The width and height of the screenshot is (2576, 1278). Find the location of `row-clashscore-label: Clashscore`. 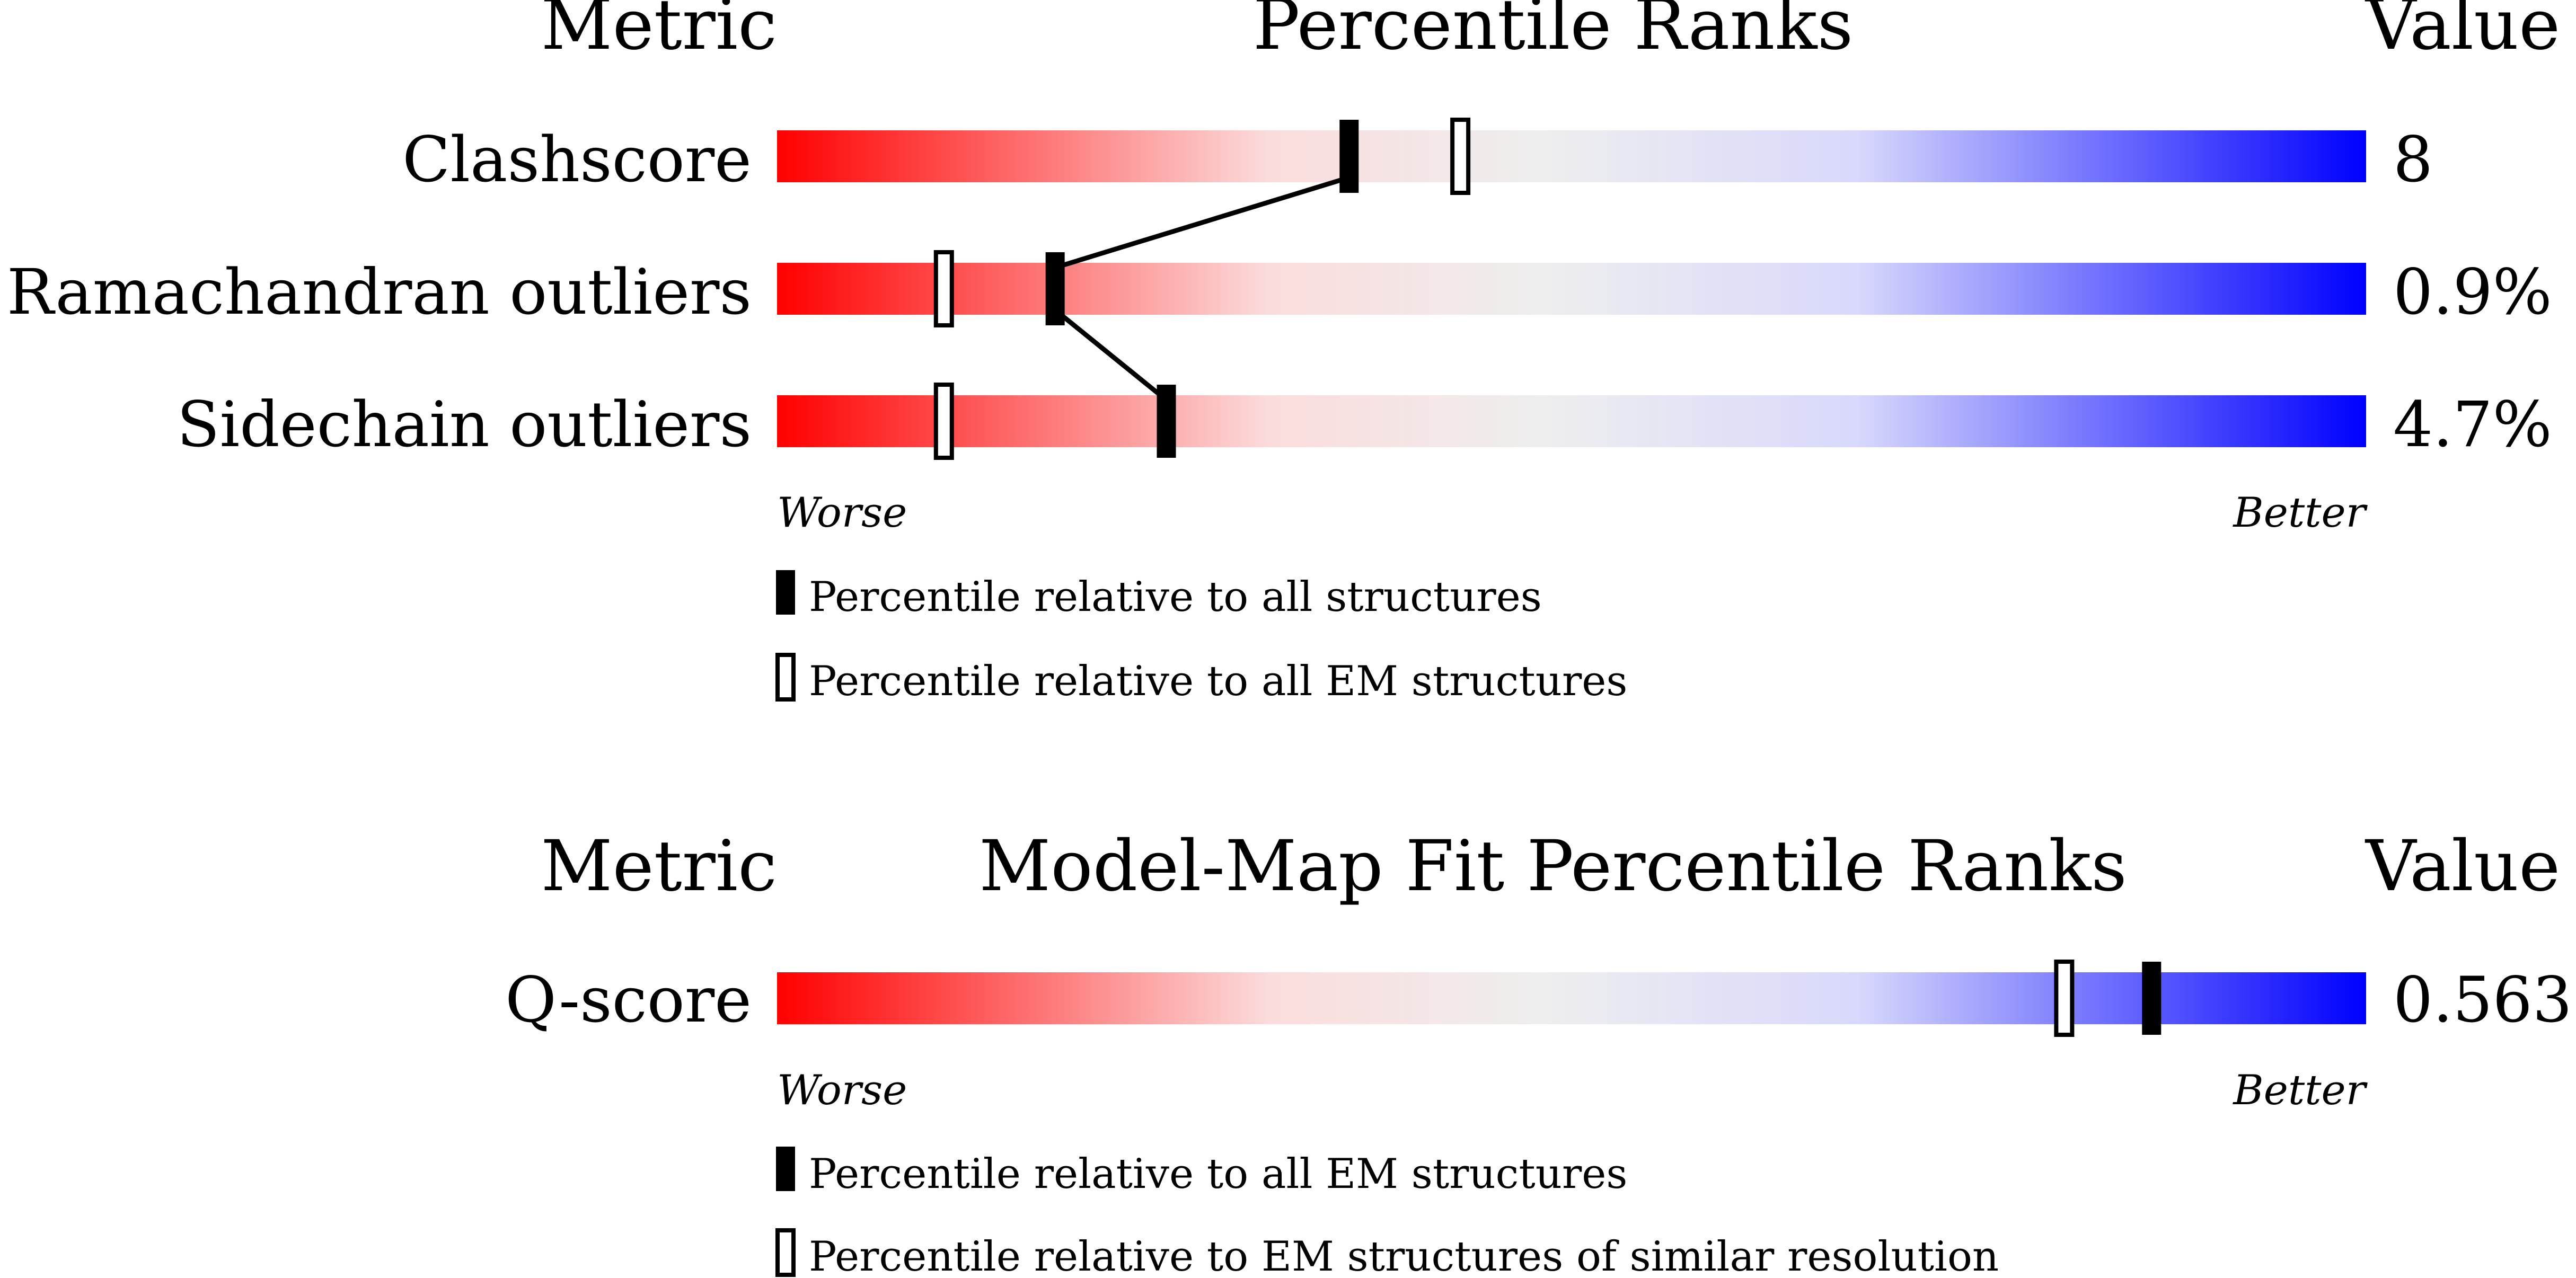

row-clashscore-label: Clashscore is located at coordinates (577, 159).